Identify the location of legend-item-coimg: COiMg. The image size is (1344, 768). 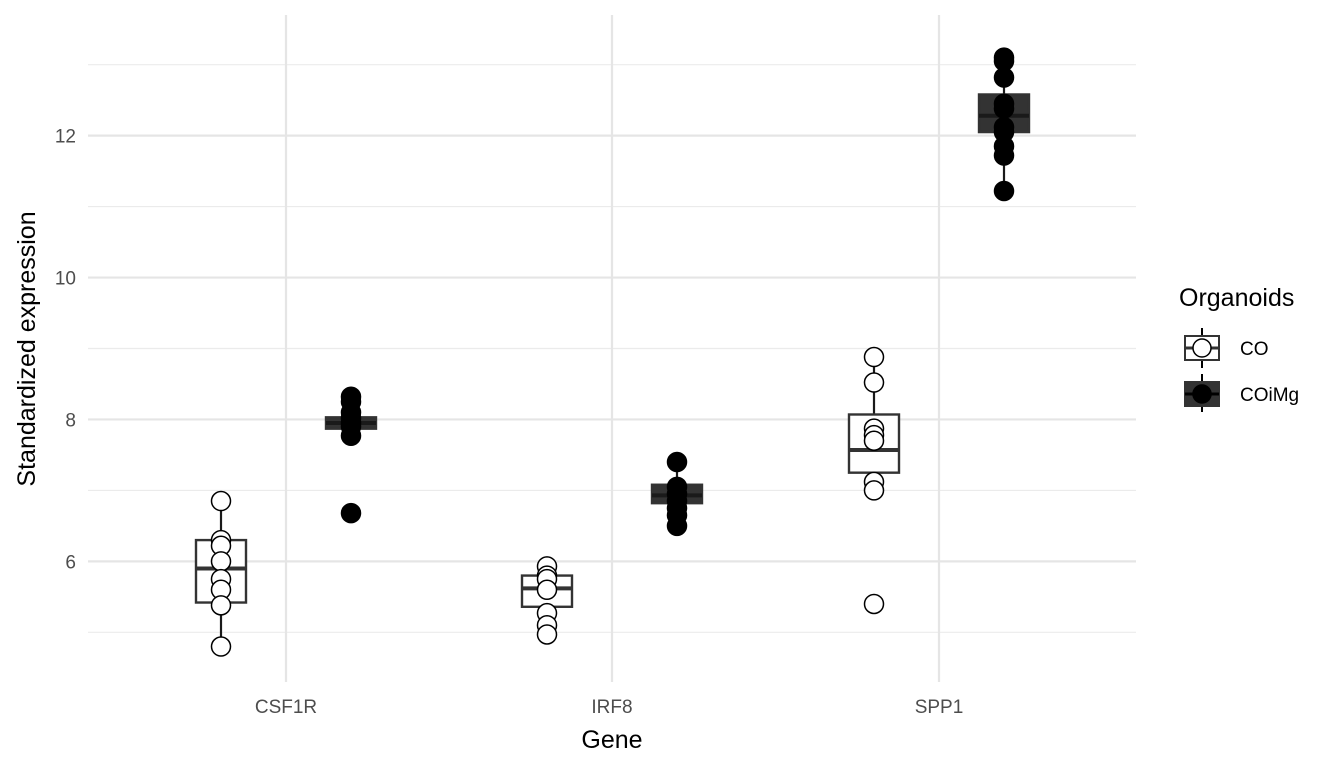
(1241, 393).